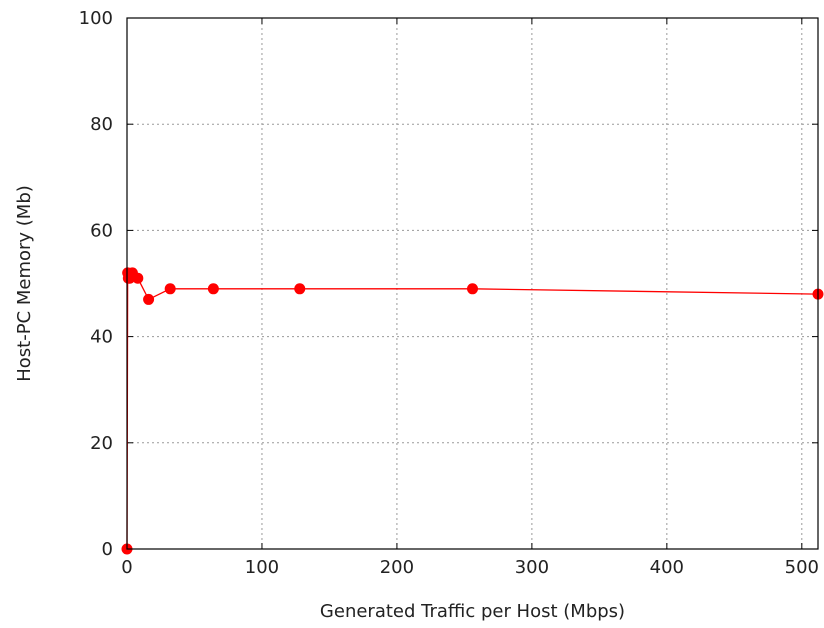 The width and height of the screenshot is (824, 628). I want to click on x-tick-label: 0, so click(126, 567).